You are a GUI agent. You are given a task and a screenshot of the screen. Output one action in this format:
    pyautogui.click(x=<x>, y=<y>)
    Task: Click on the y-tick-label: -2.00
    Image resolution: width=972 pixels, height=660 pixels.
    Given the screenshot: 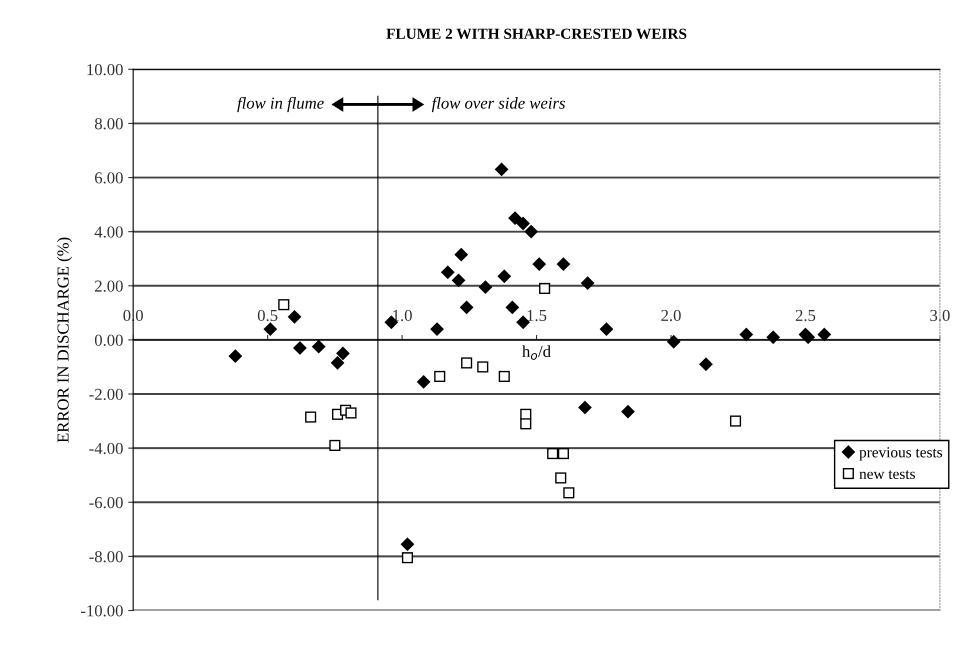 What is the action you would take?
    pyautogui.click(x=106, y=394)
    